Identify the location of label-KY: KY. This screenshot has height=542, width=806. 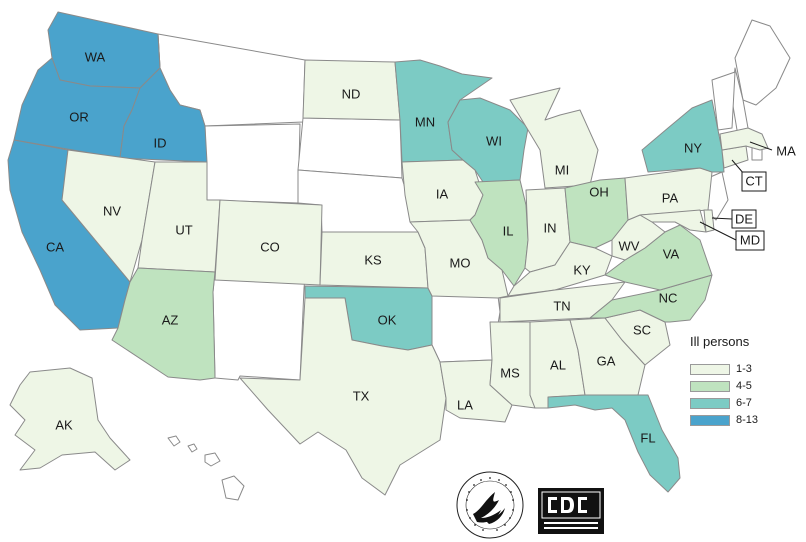
(582, 269).